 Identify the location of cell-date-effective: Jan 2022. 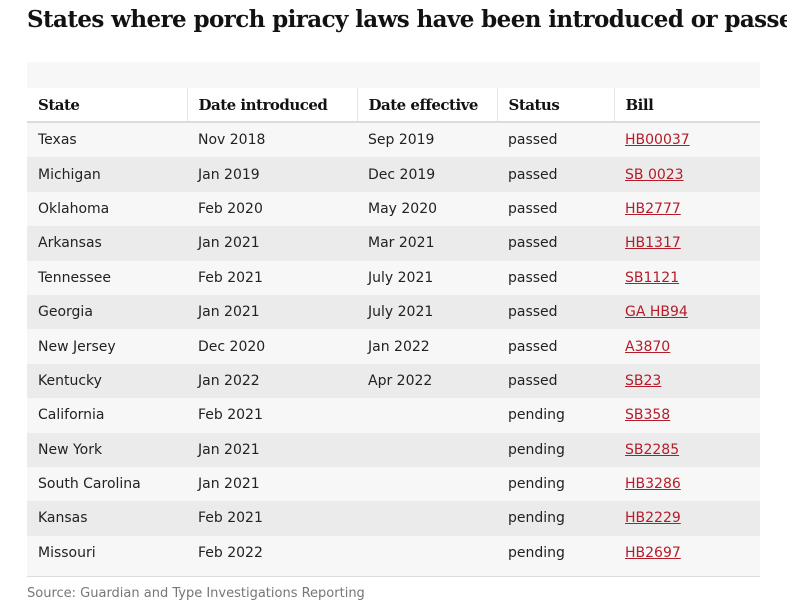
(427, 346).